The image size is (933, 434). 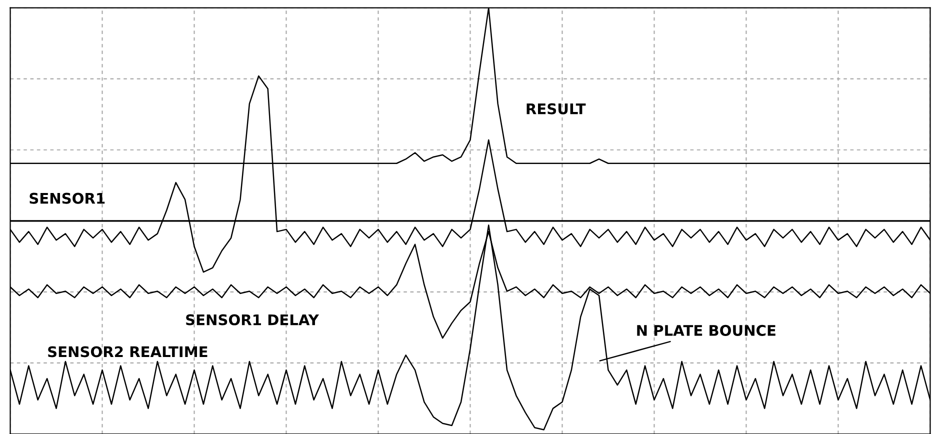 What do you see at coordinates (556, 108) in the screenshot?
I see `series-label: RESULT` at bounding box center [556, 108].